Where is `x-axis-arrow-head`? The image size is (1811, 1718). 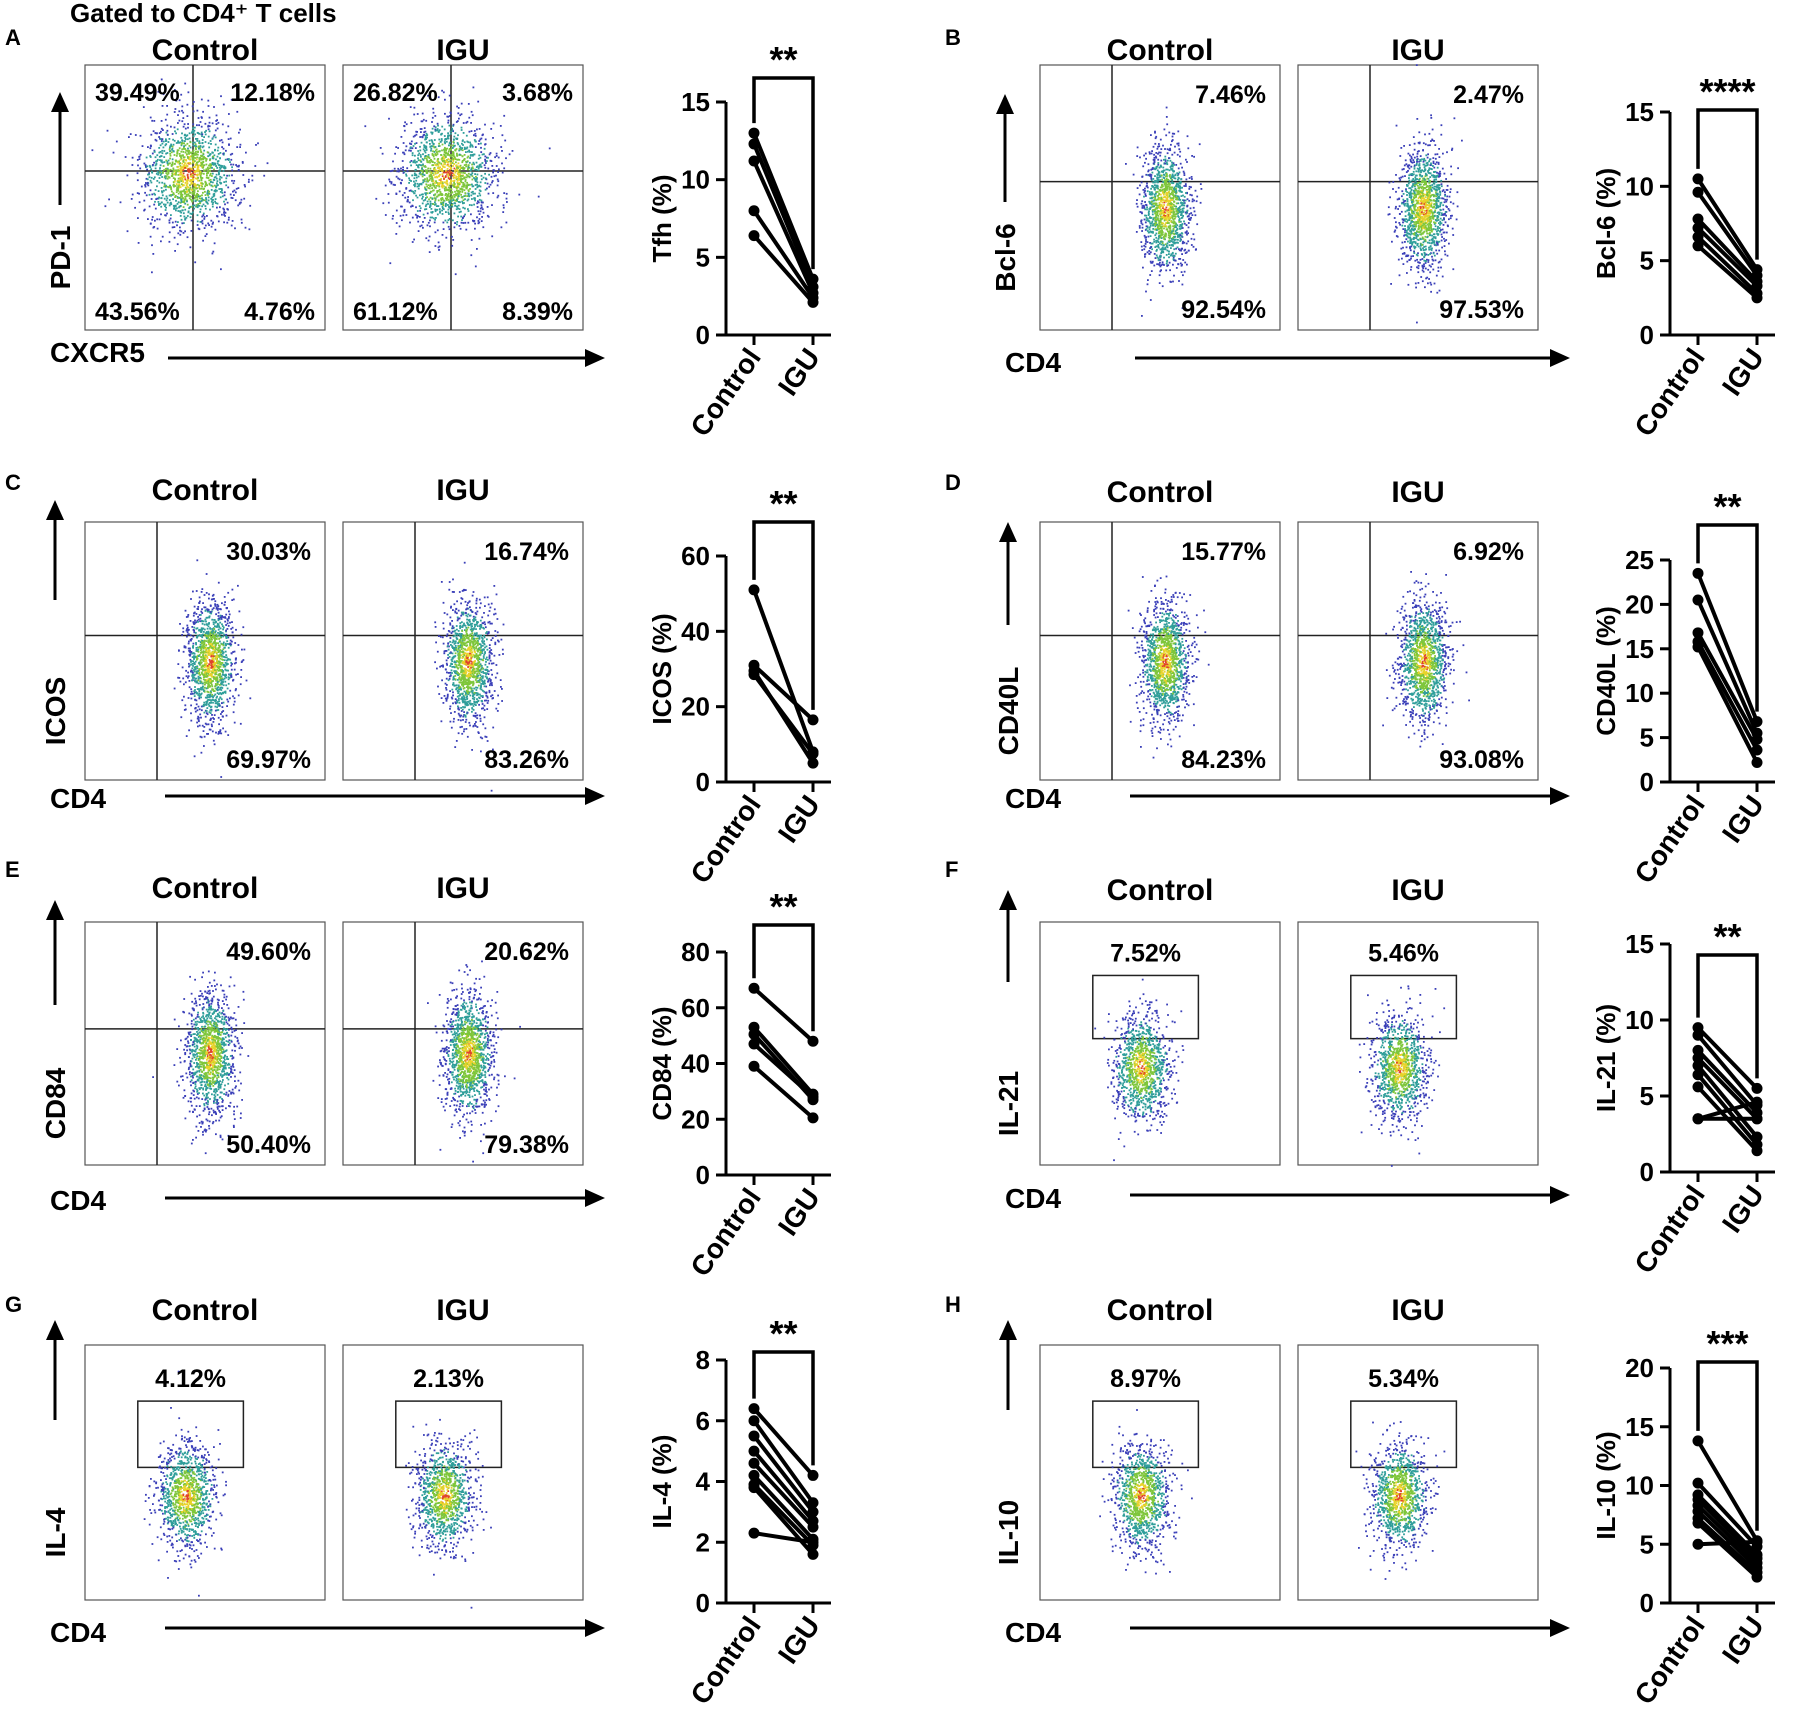
x-axis-arrow-head is located at coordinates (595, 358).